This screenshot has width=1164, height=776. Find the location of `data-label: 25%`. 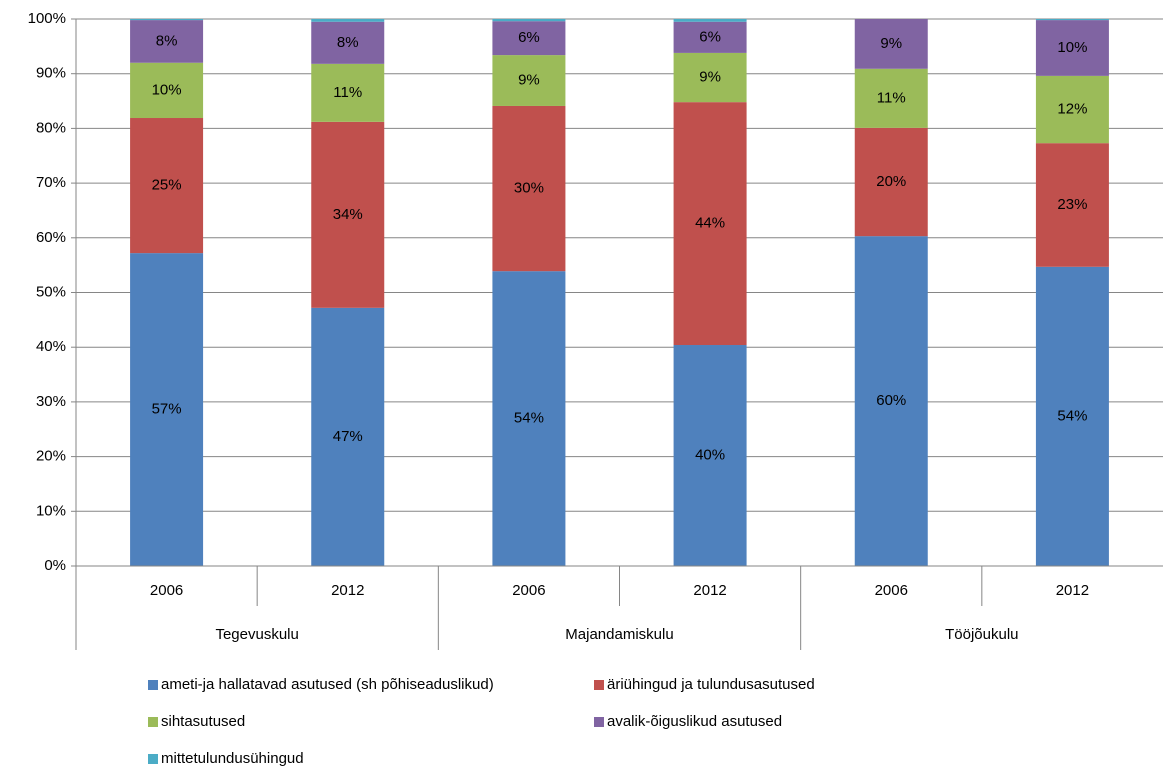

data-label: 25% is located at coordinates (167, 185).